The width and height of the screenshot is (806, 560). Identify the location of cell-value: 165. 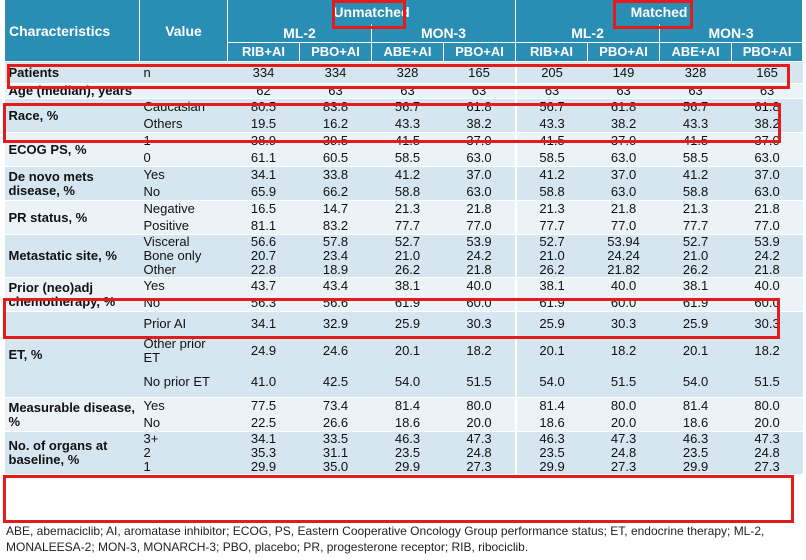
(767, 72).